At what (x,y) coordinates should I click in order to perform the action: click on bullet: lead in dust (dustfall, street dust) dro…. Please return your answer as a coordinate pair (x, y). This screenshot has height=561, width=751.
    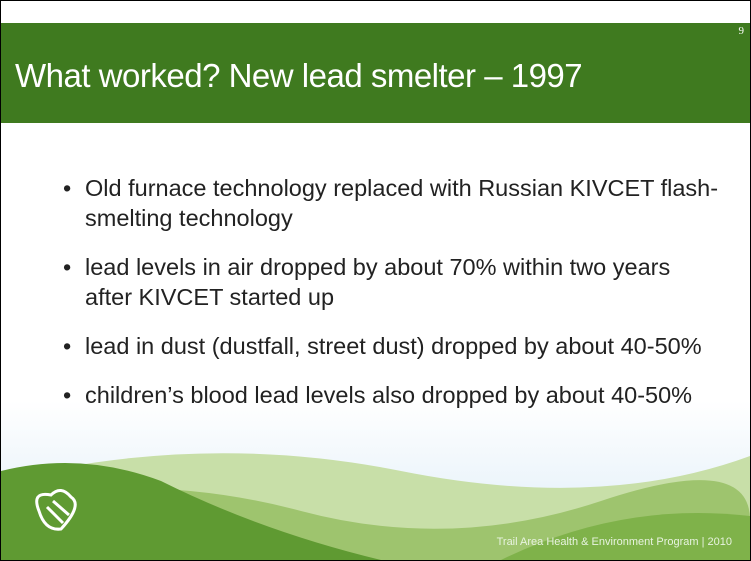
    Looking at the image, I should click on (393, 346).